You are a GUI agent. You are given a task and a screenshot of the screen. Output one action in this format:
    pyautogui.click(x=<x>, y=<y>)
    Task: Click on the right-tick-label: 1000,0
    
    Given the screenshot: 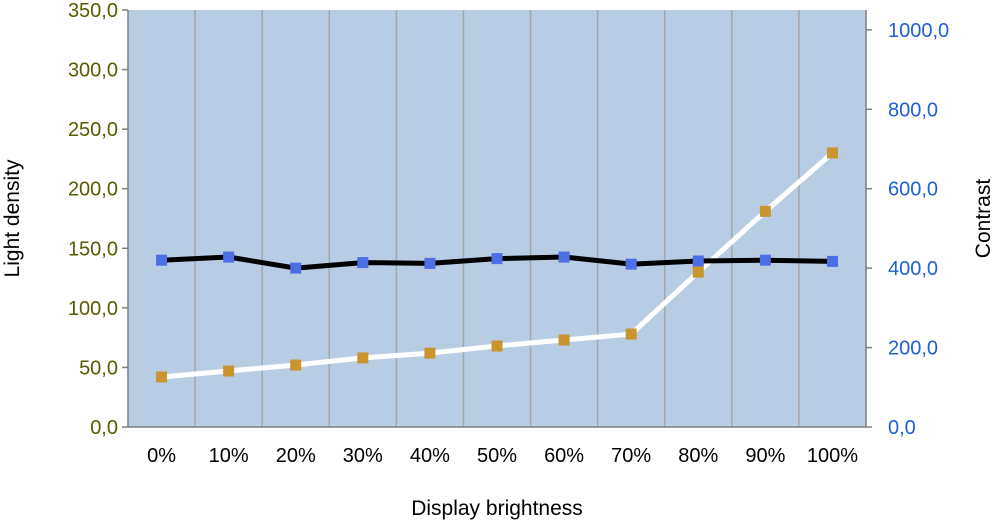 What is the action you would take?
    pyautogui.click(x=918, y=31)
    